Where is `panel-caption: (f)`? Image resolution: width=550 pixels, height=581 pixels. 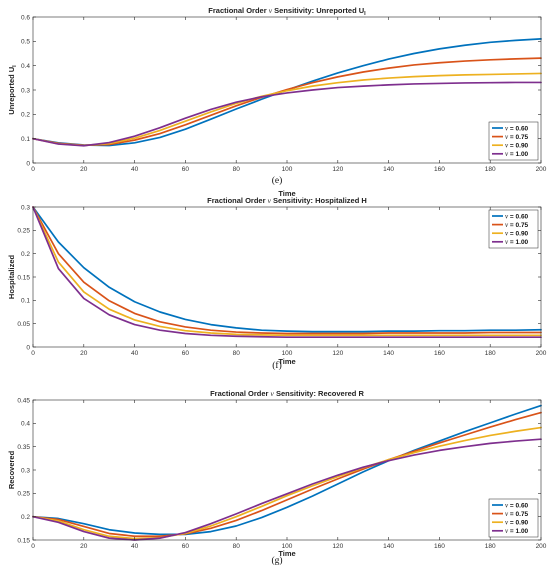 panel-caption: (f) is located at coordinates (277, 365).